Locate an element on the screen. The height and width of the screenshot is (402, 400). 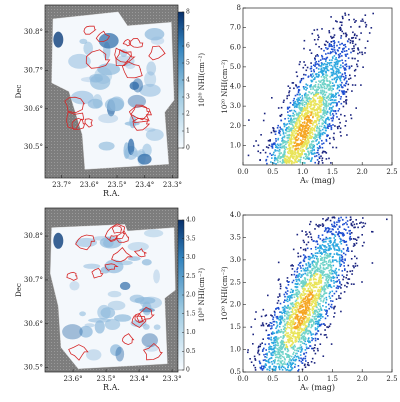
x-tick-label: 0.0 is located at coordinates (242, 172).